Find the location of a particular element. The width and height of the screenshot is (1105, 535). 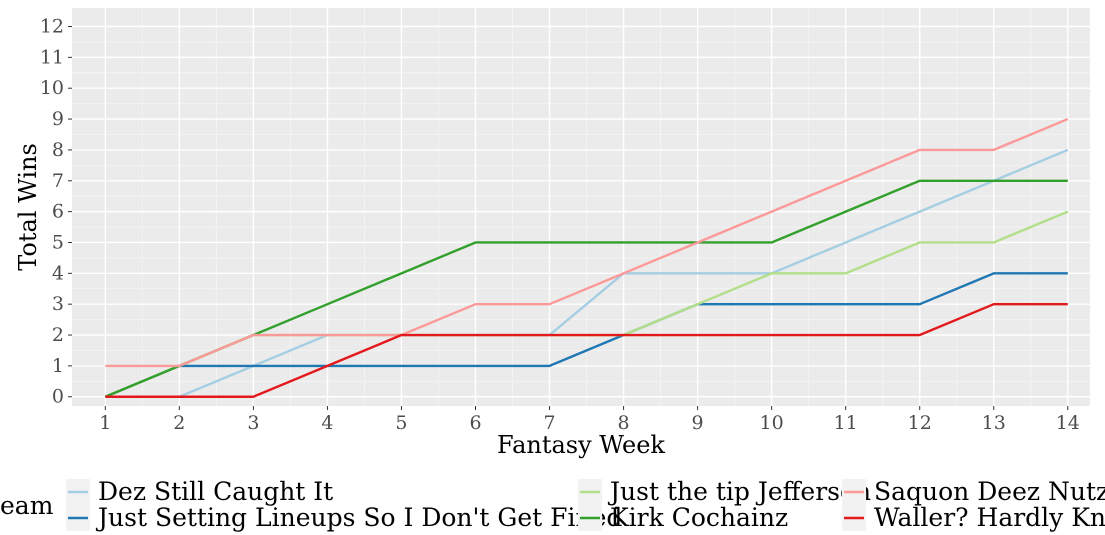

y-tick-label: 7 is located at coordinates (58, 181).